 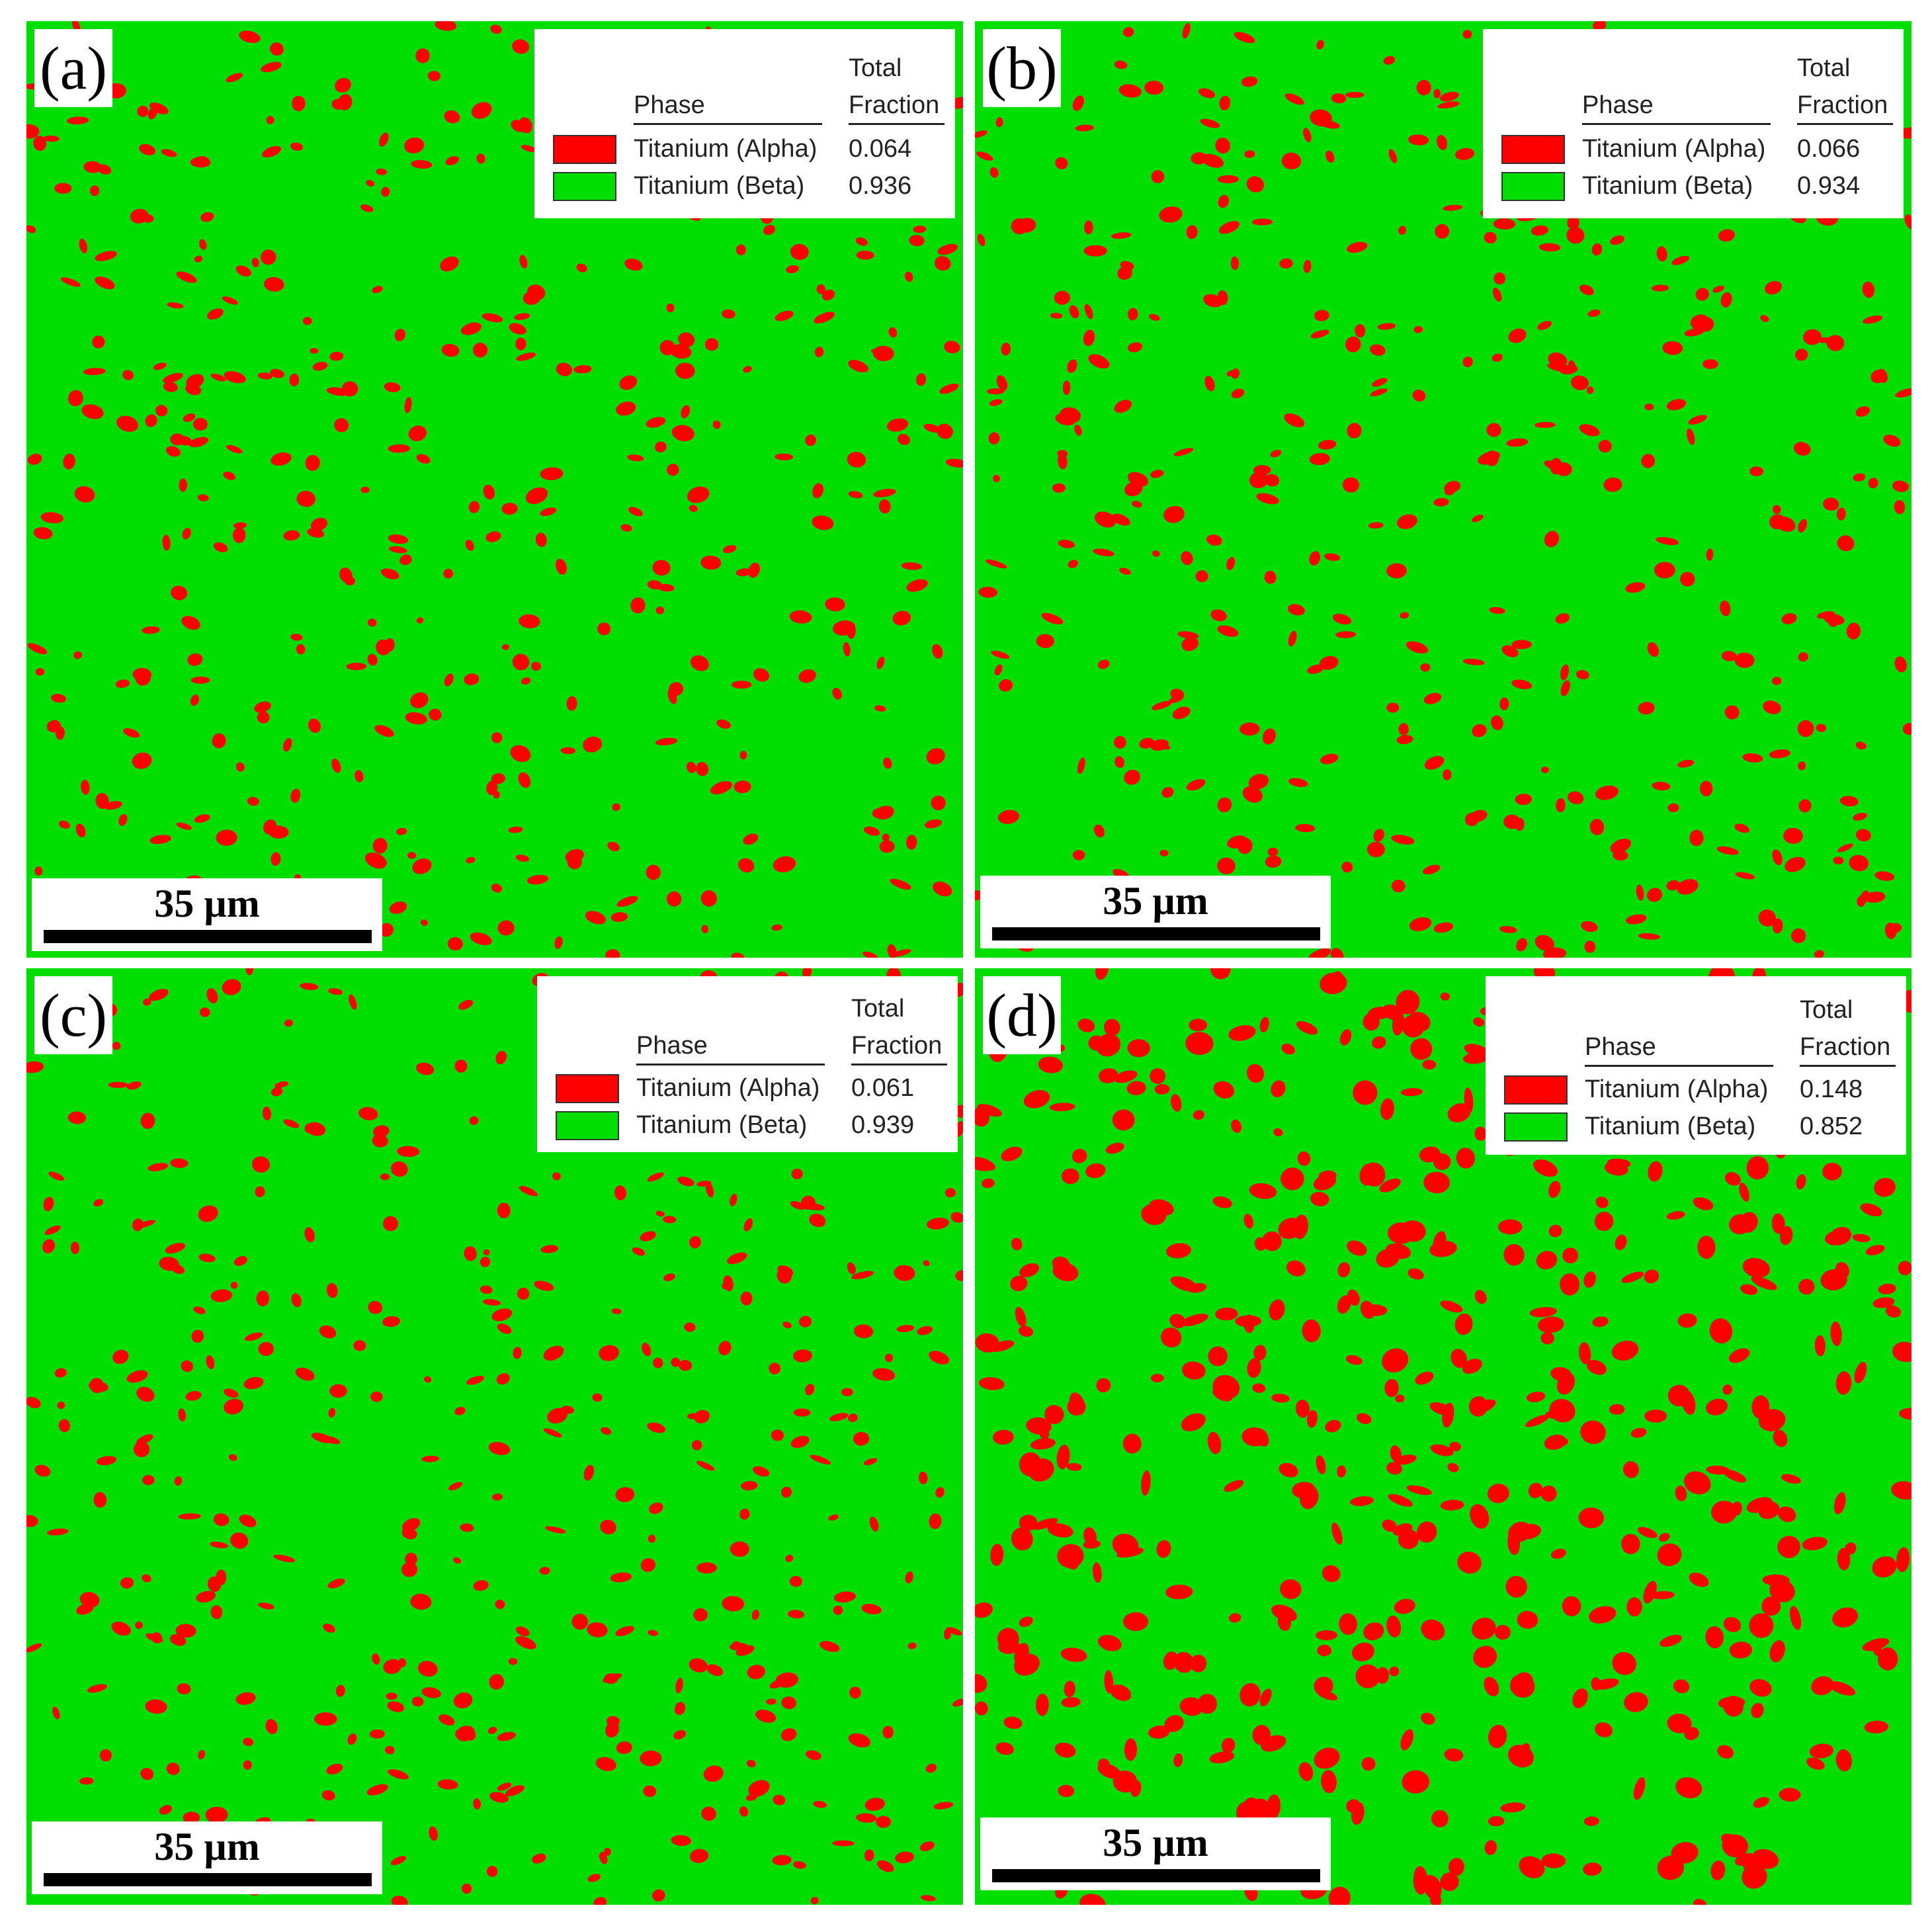 What do you see at coordinates (1827, 1010) in the screenshot?
I see `legend-header-total: Total` at bounding box center [1827, 1010].